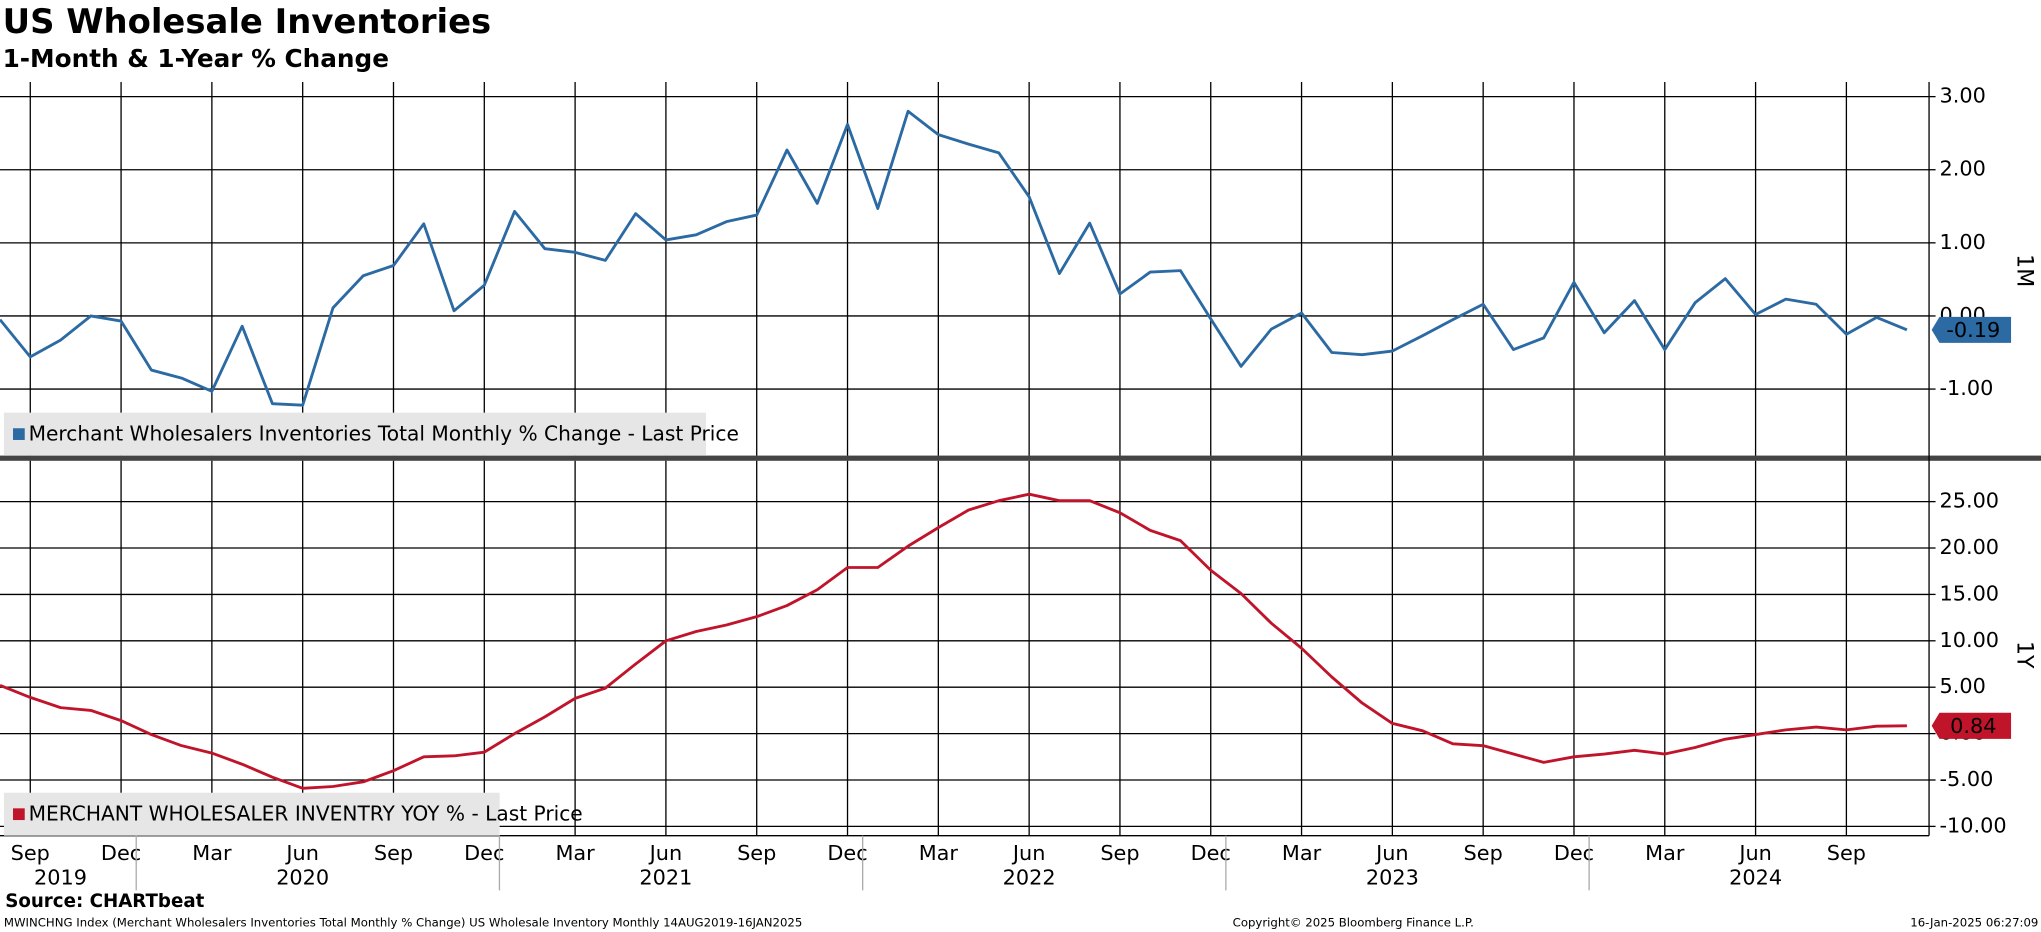 The width and height of the screenshot is (2041, 932). Describe the element at coordinates (665, 878) in the screenshot. I see `x-year-label: 2021` at that location.